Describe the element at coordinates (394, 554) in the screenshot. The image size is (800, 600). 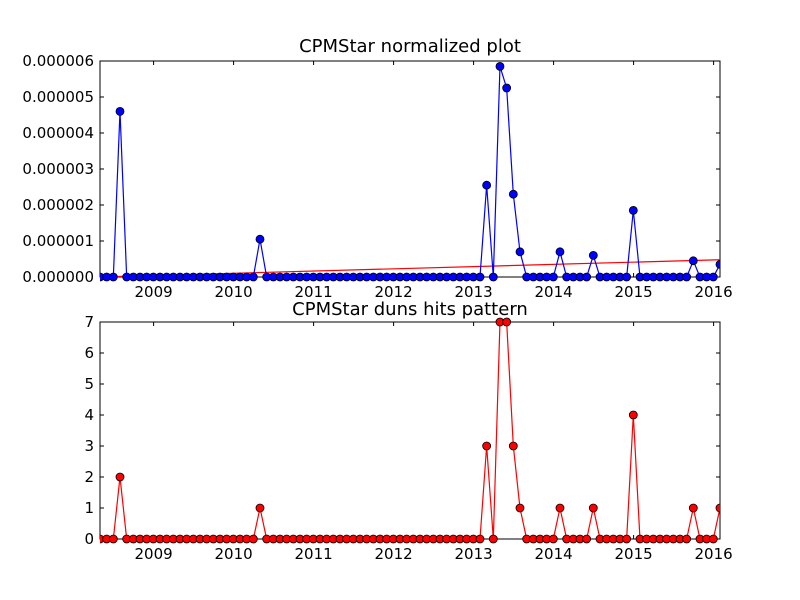
I see `duns-x-tick-label: 2012` at that location.